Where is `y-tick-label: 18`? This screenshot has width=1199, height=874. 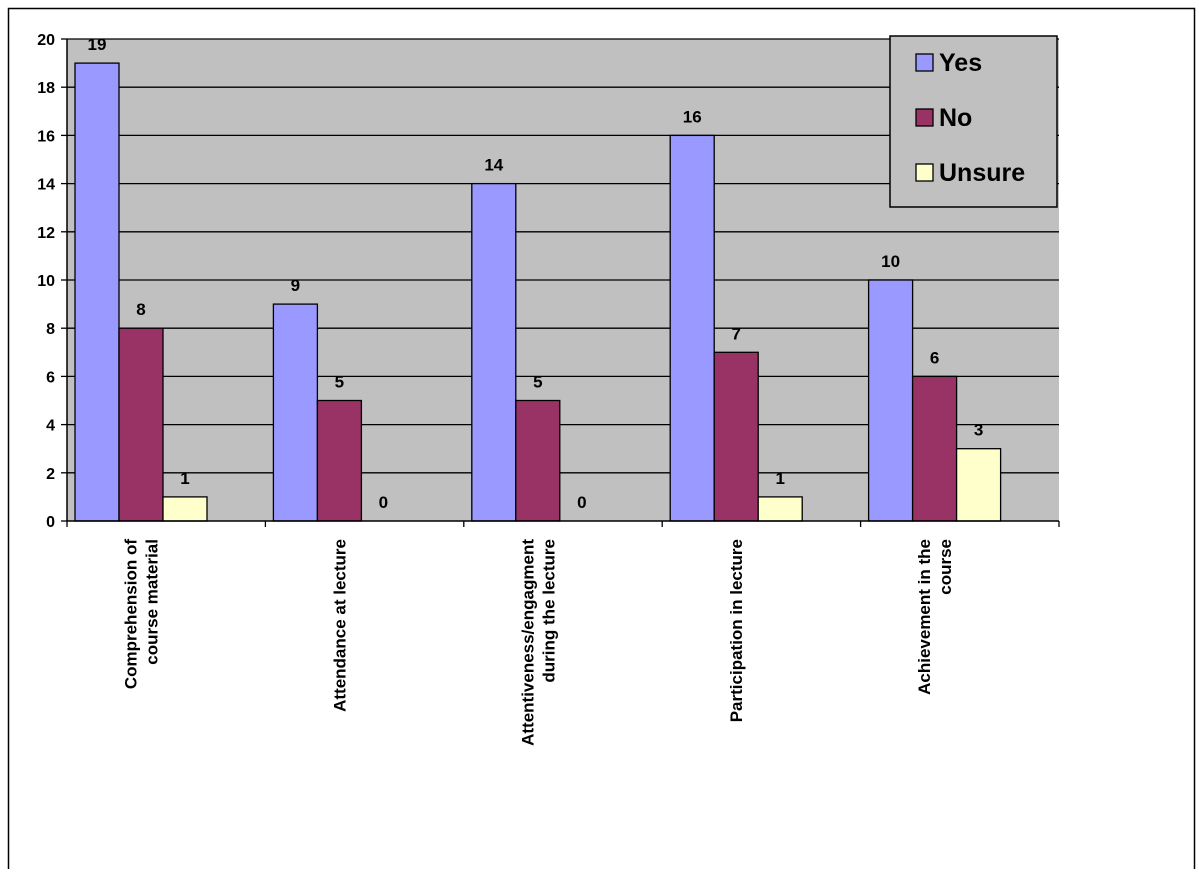 y-tick-label: 18 is located at coordinates (46, 88).